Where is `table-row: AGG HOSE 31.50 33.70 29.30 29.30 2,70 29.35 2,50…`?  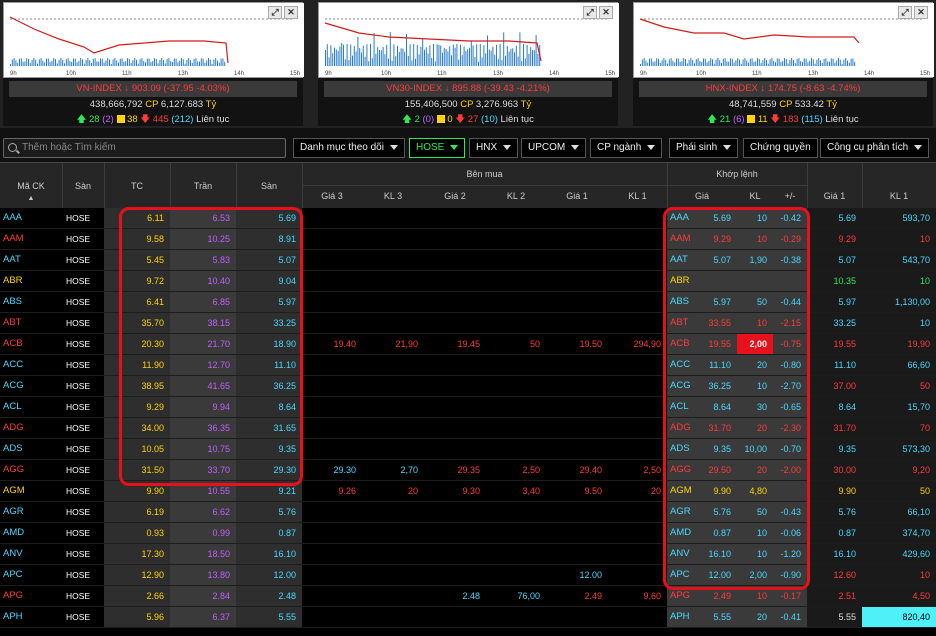
table-row: AGG HOSE 31.50 33.70 29.30 29.30 2,70 29.35 2,50… is located at coordinates (468, 470).